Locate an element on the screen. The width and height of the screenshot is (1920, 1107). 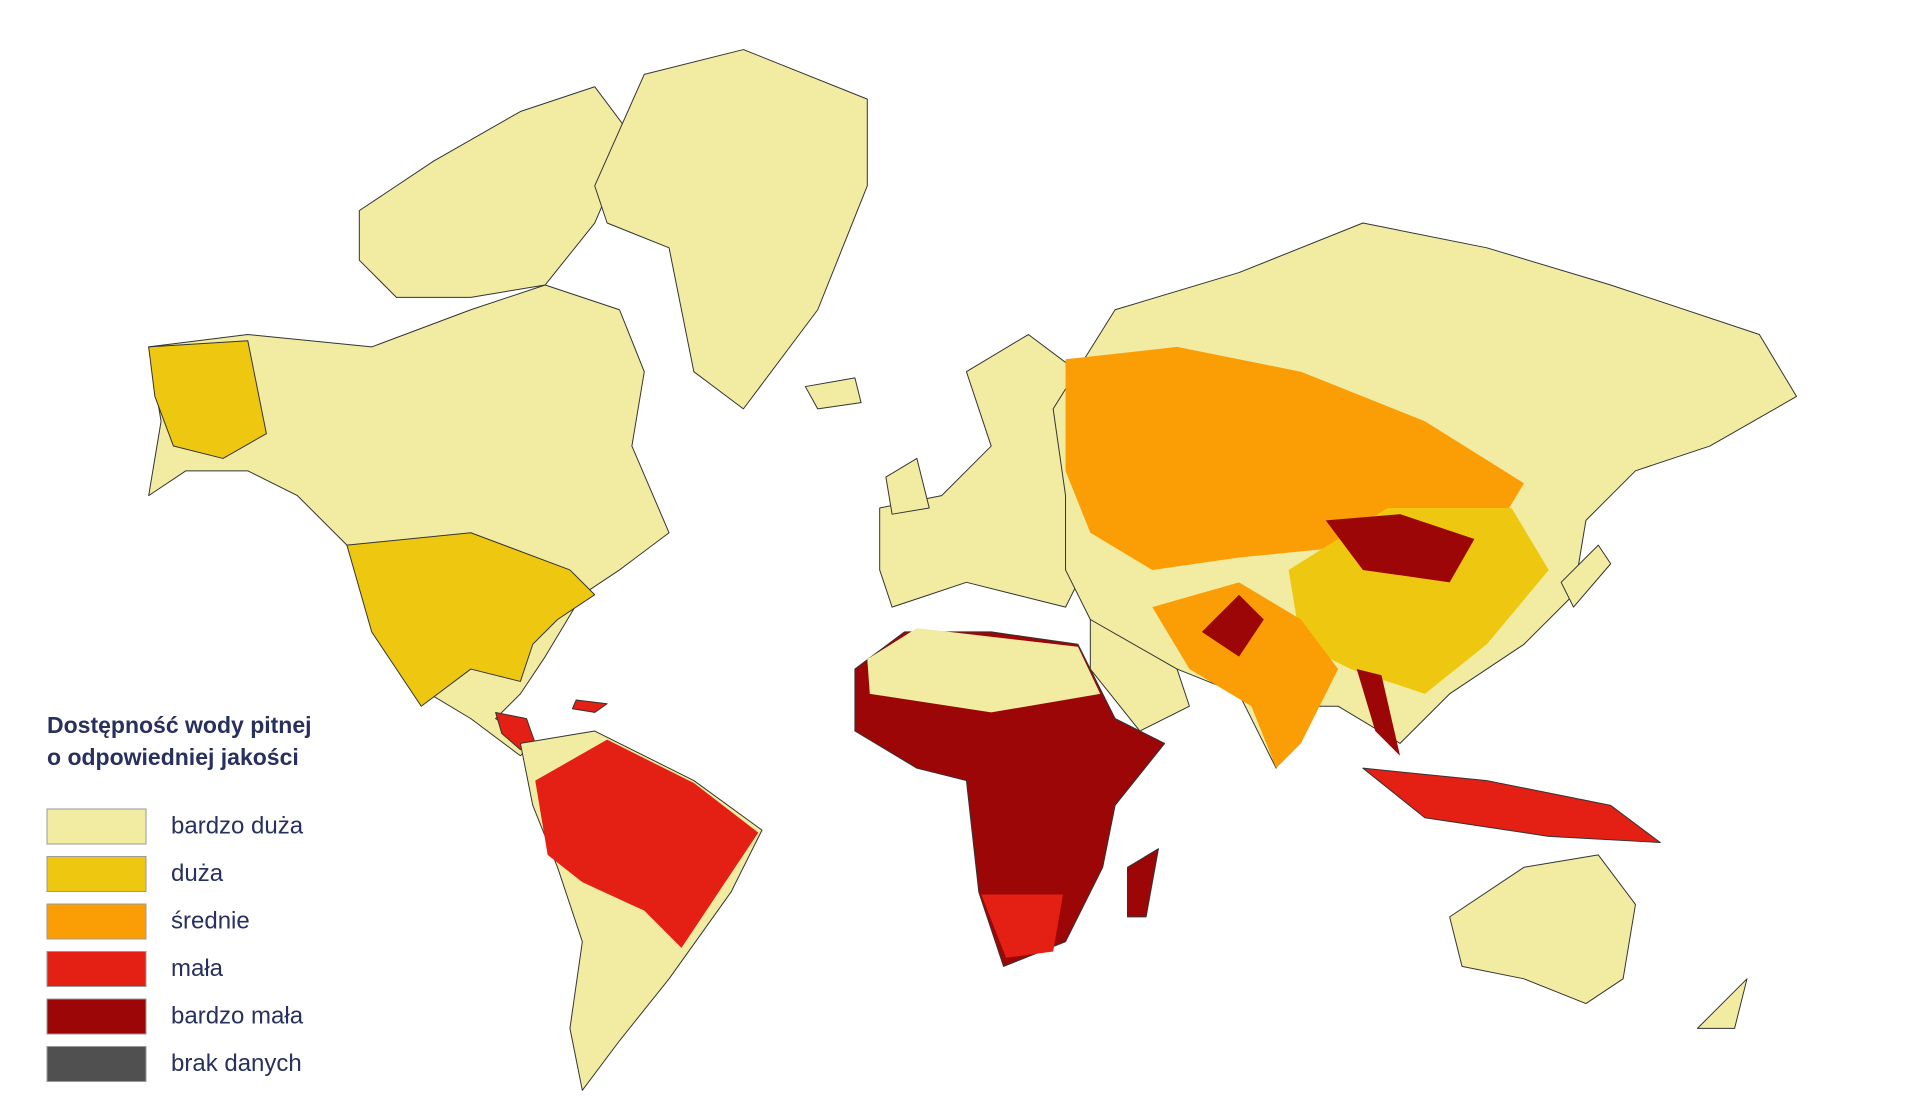
india is located at coordinates (1245, 675).